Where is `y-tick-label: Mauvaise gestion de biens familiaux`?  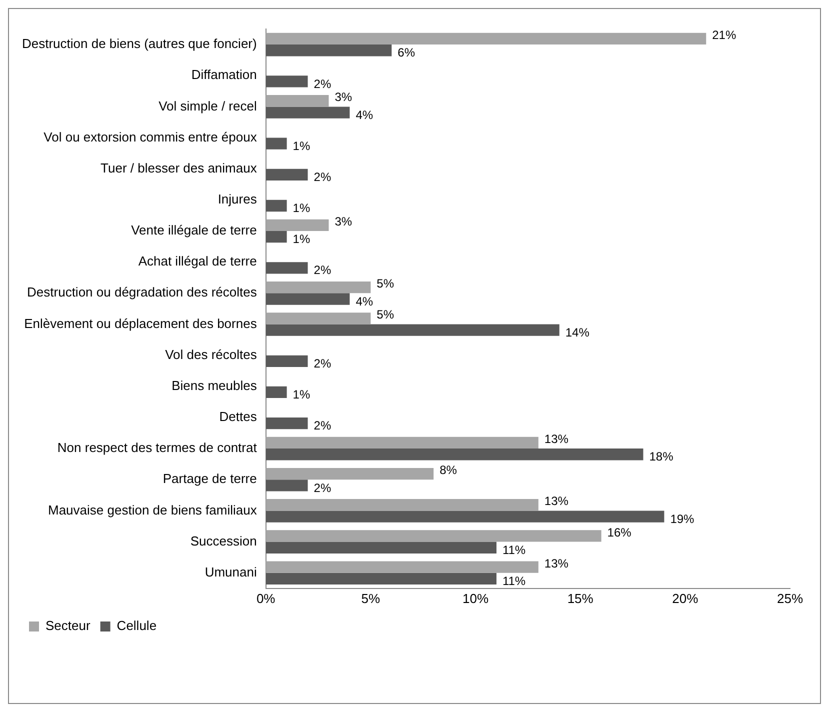 y-tick-label: Mauvaise gestion de biens familiaux is located at coordinates (153, 510).